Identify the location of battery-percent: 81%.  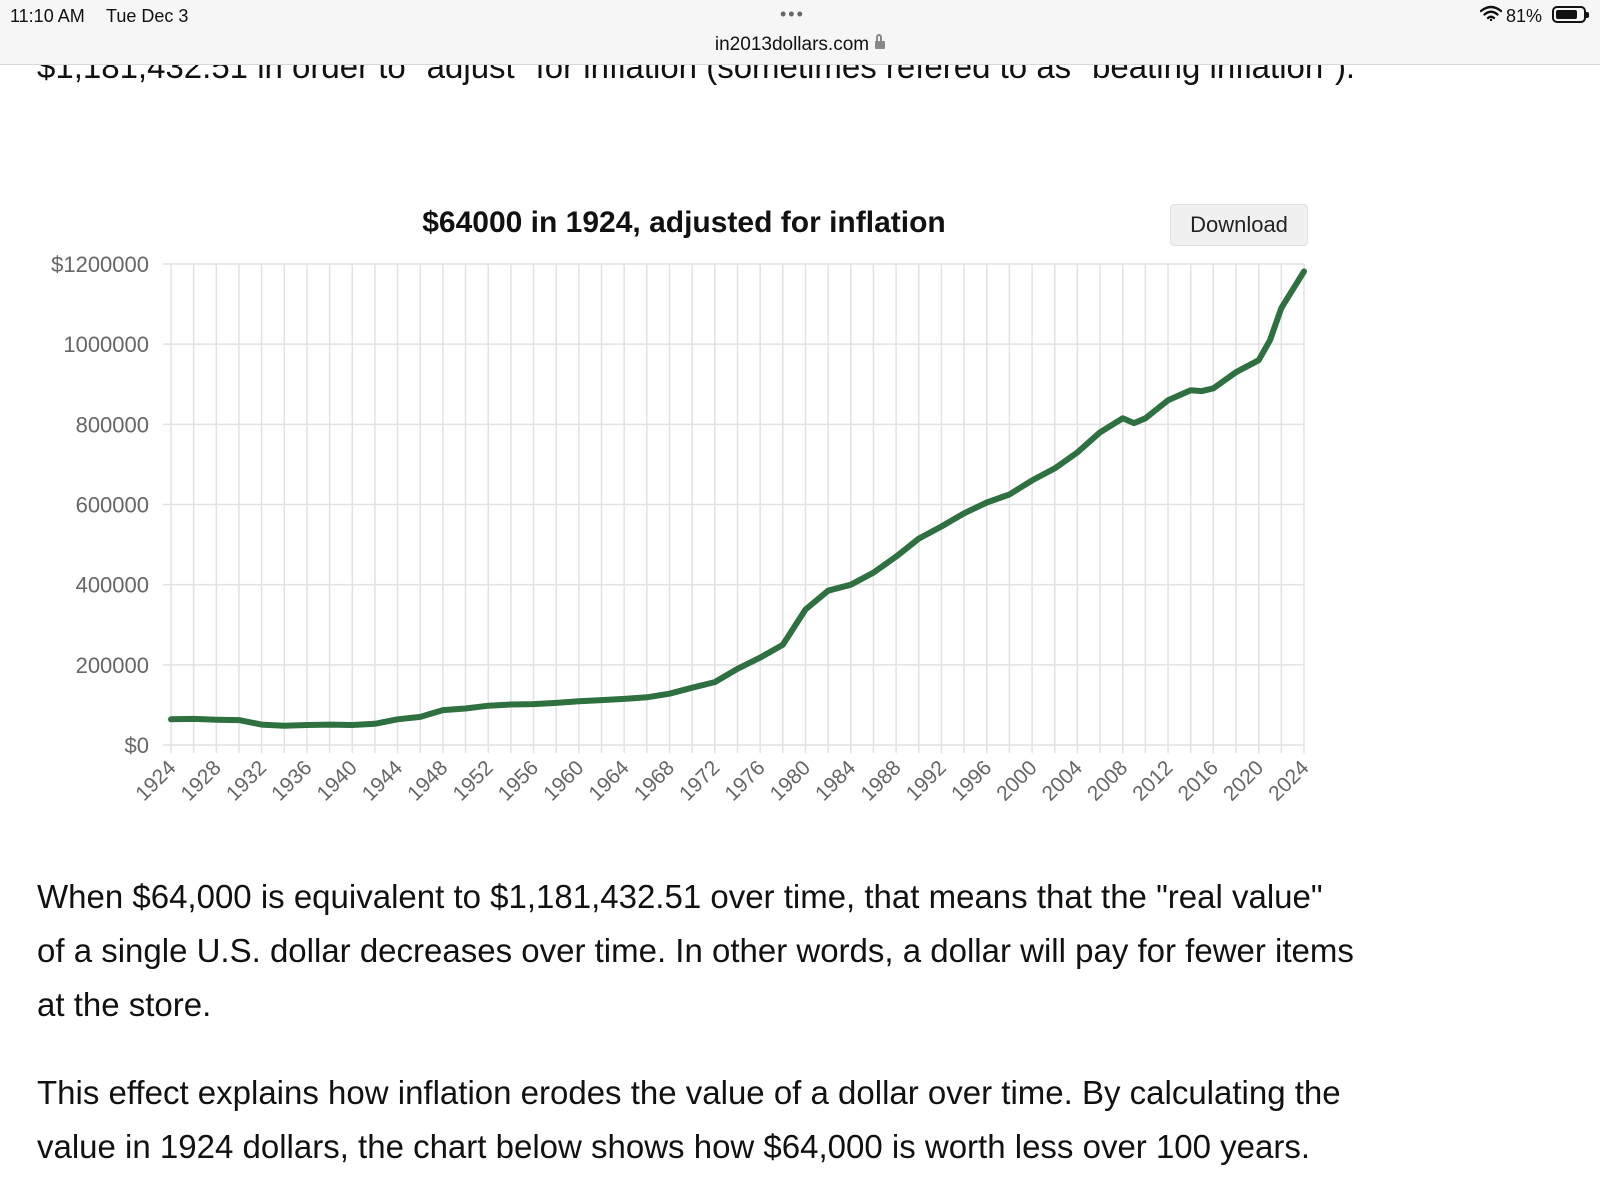
(1524, 16).